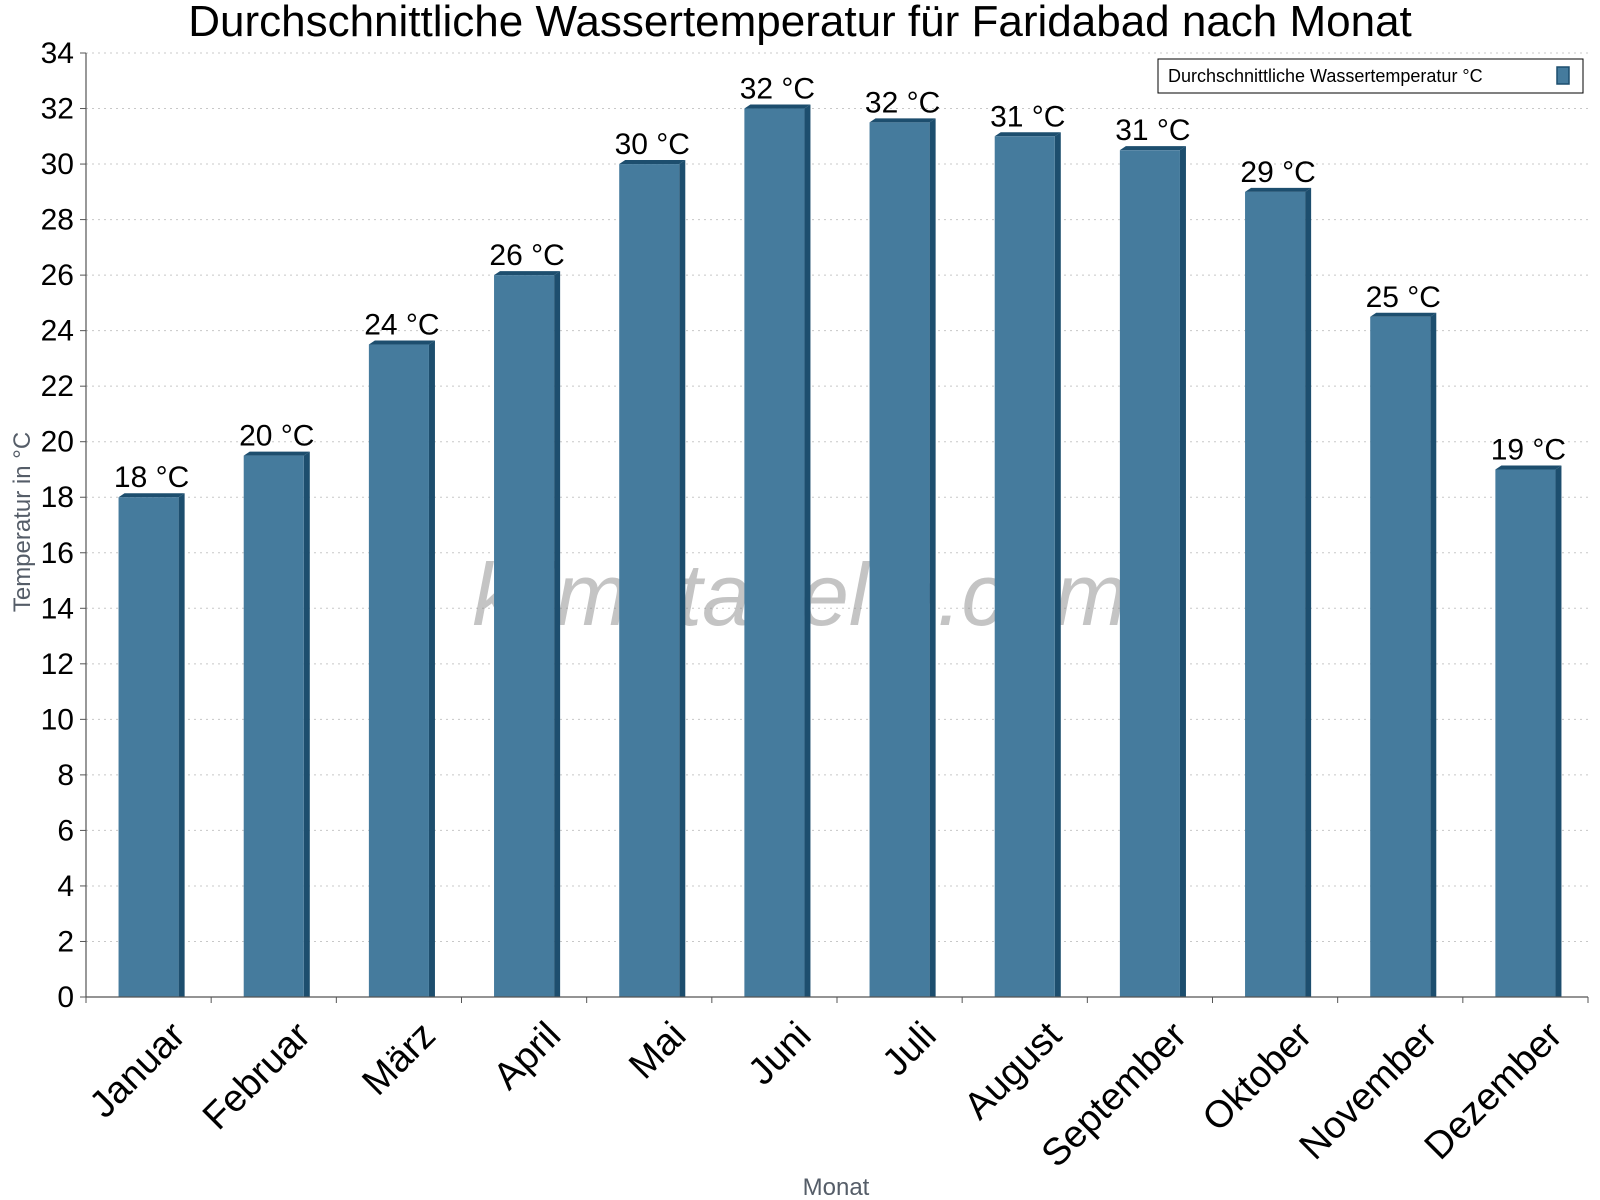 Image resolution: width=1600 pixels, height=1200 pixels. What do you see at coordinates (65, 775) in the screenshot?
I see `y-tick-label: 8` at bounding box center [65, 775].